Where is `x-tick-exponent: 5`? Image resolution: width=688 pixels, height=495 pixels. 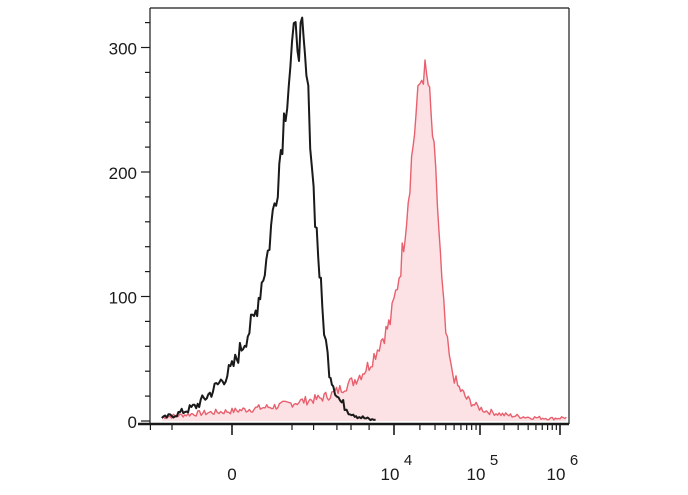 x-tick-exponent: 5 is located at coordinates (494, 460).